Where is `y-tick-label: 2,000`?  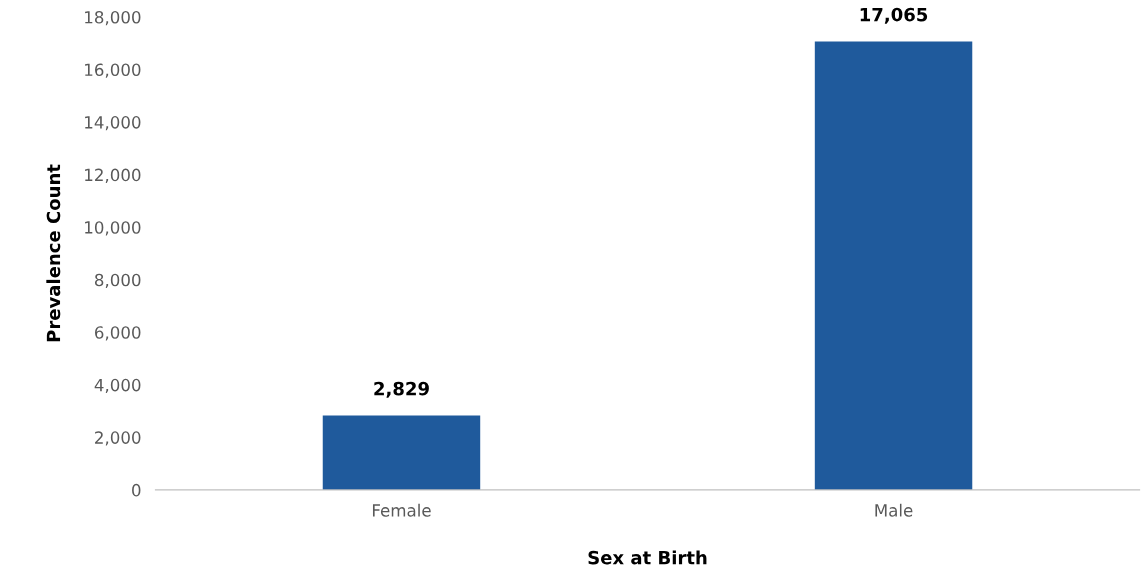 y-tick-label: 2,000 is located at coordinates (118, 438).